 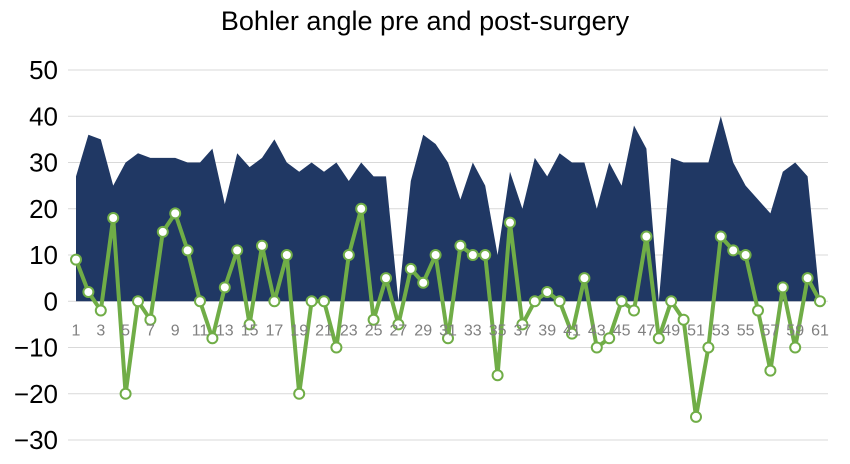 I want to click on x-tick-label: 33, so click(x=473, y=330).